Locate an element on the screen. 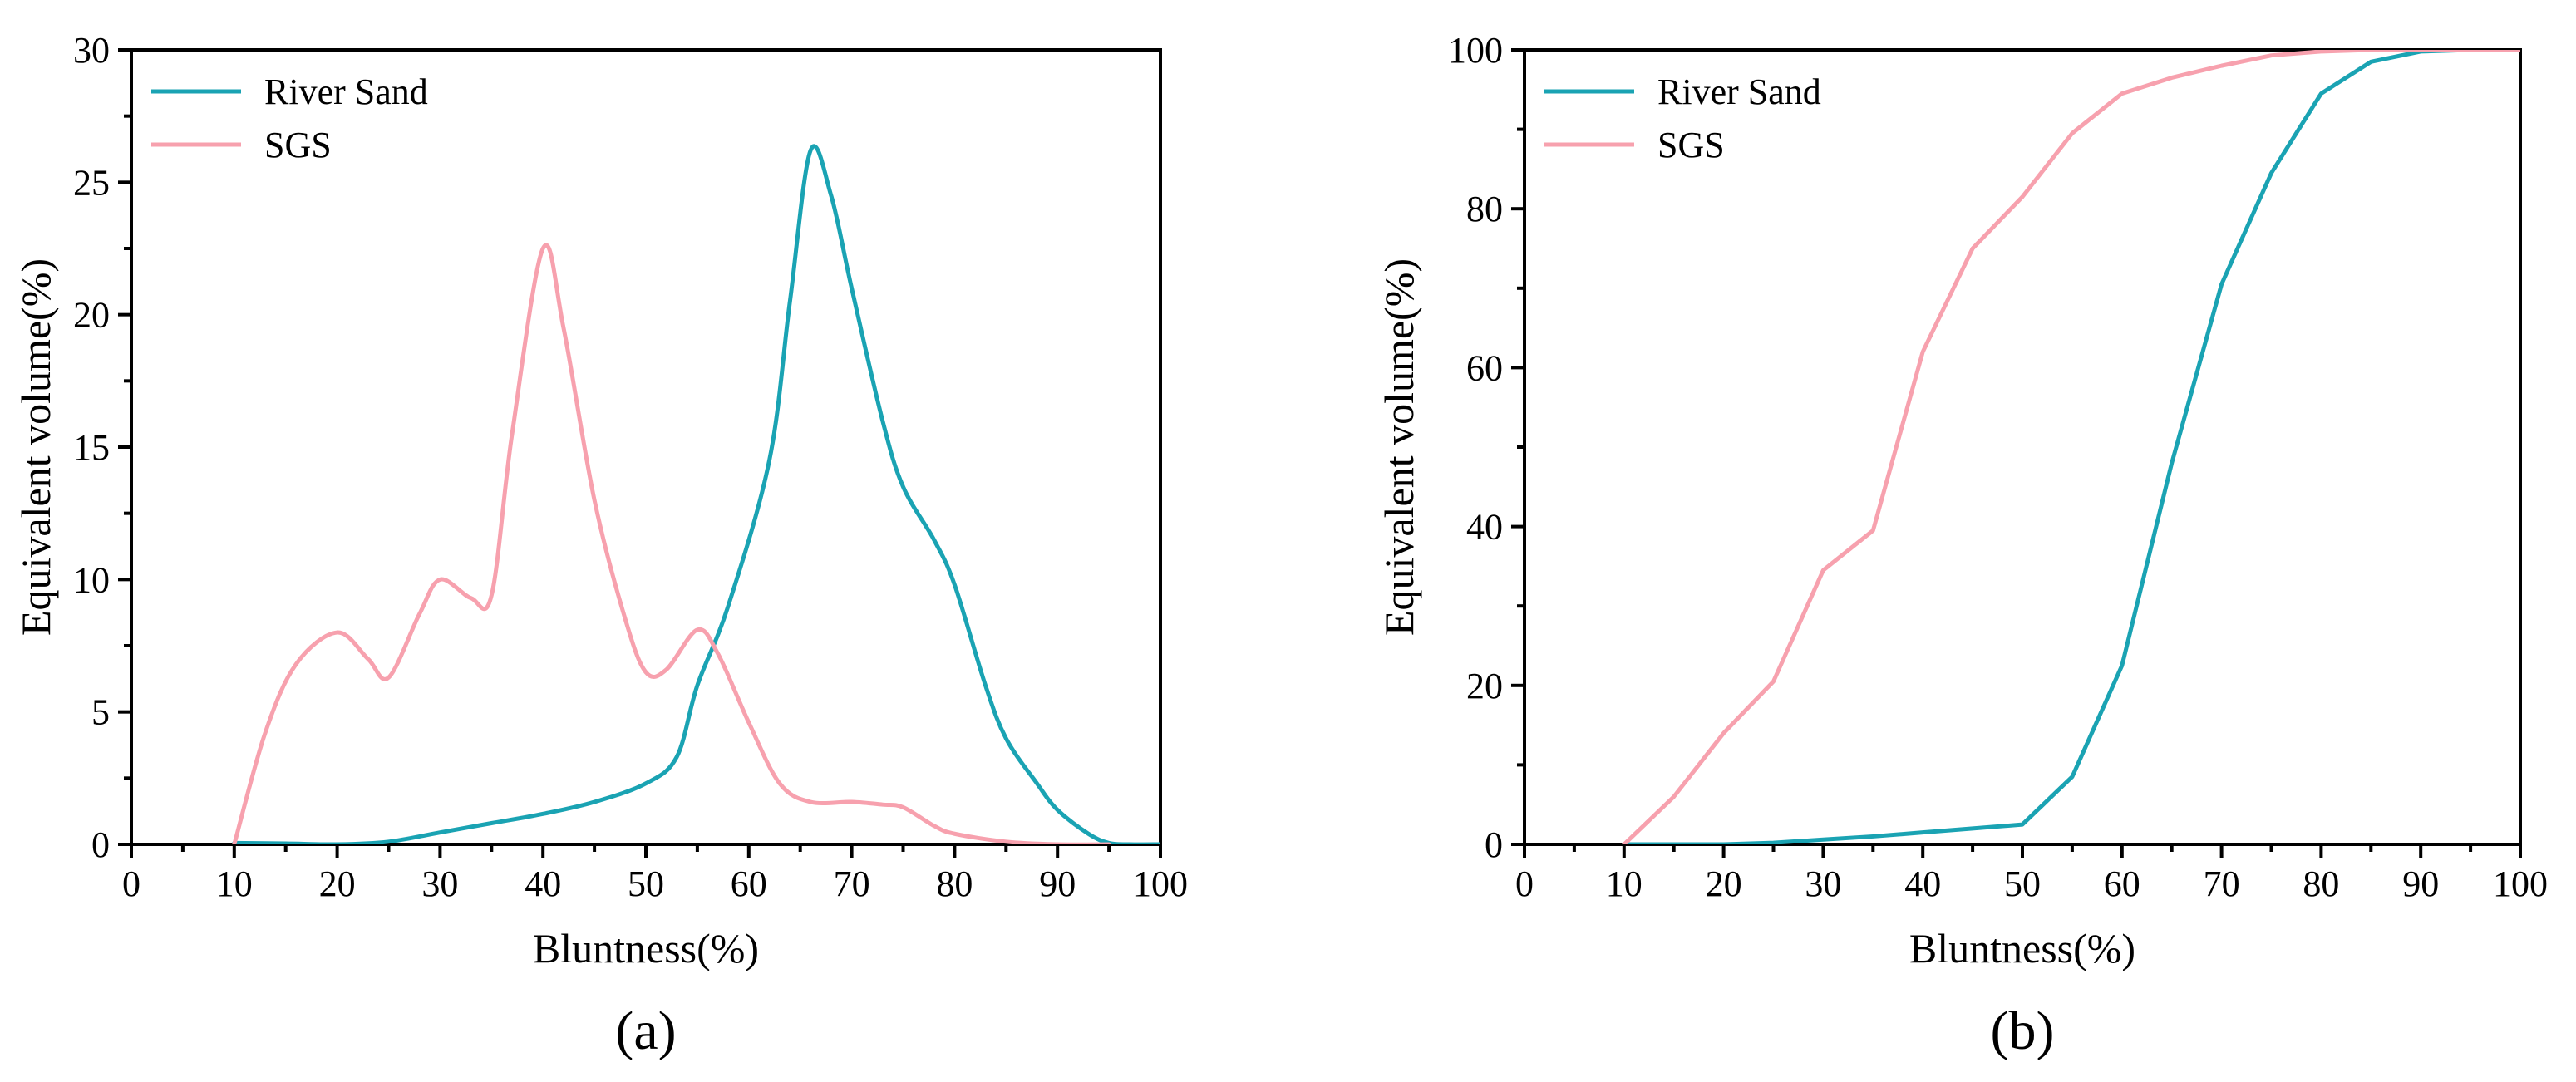  chart-1-x-tick-label: 10 is located at coordinates (1624, 883).